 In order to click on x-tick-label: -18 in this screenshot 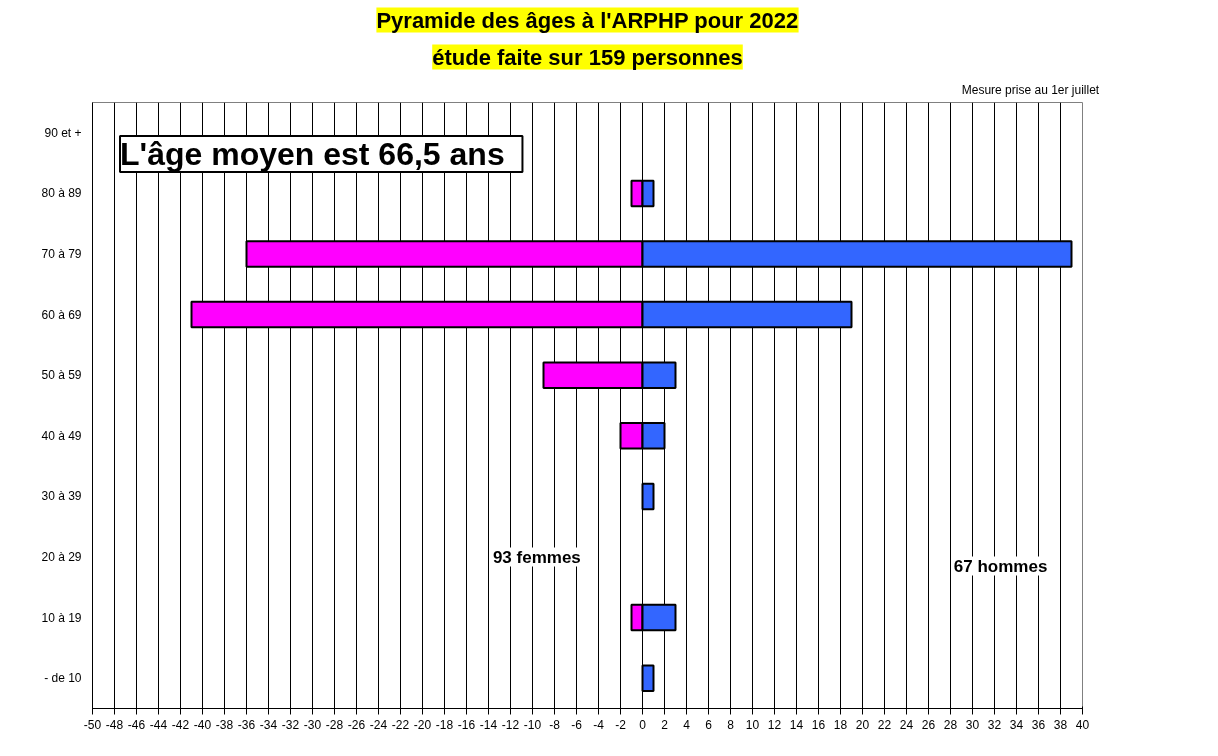, I will do `click(444, 724)`.